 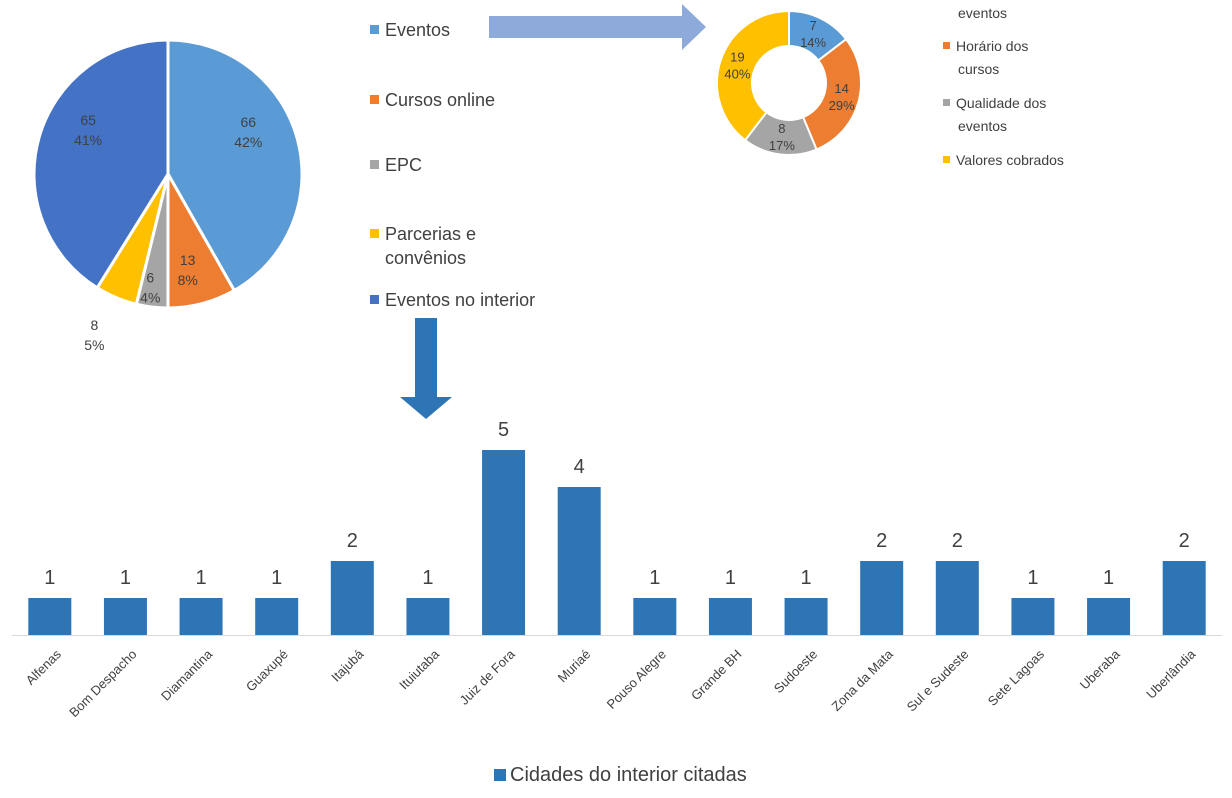 What do you see at coordinates (404, 165) in the screenshot?
I see `legend-label: EPC` at bounding box center [404, 165].